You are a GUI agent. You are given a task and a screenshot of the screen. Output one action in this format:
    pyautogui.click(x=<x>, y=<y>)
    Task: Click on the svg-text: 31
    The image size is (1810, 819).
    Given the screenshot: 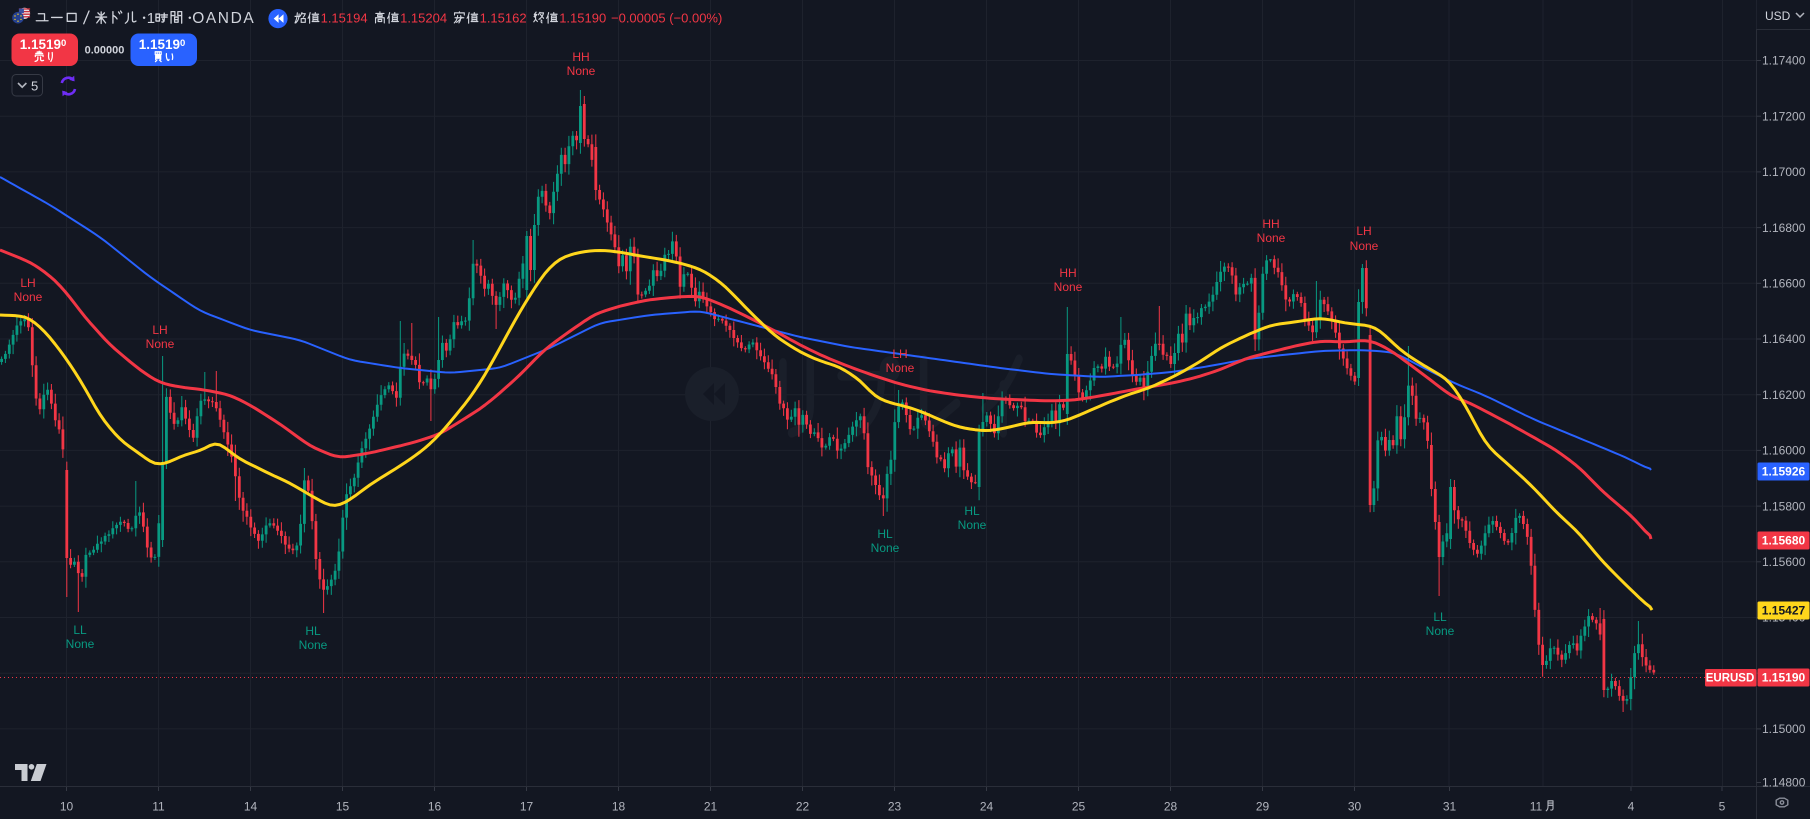 What is the action you would take?
    pyautogui.click(x=1450, y=807)
    